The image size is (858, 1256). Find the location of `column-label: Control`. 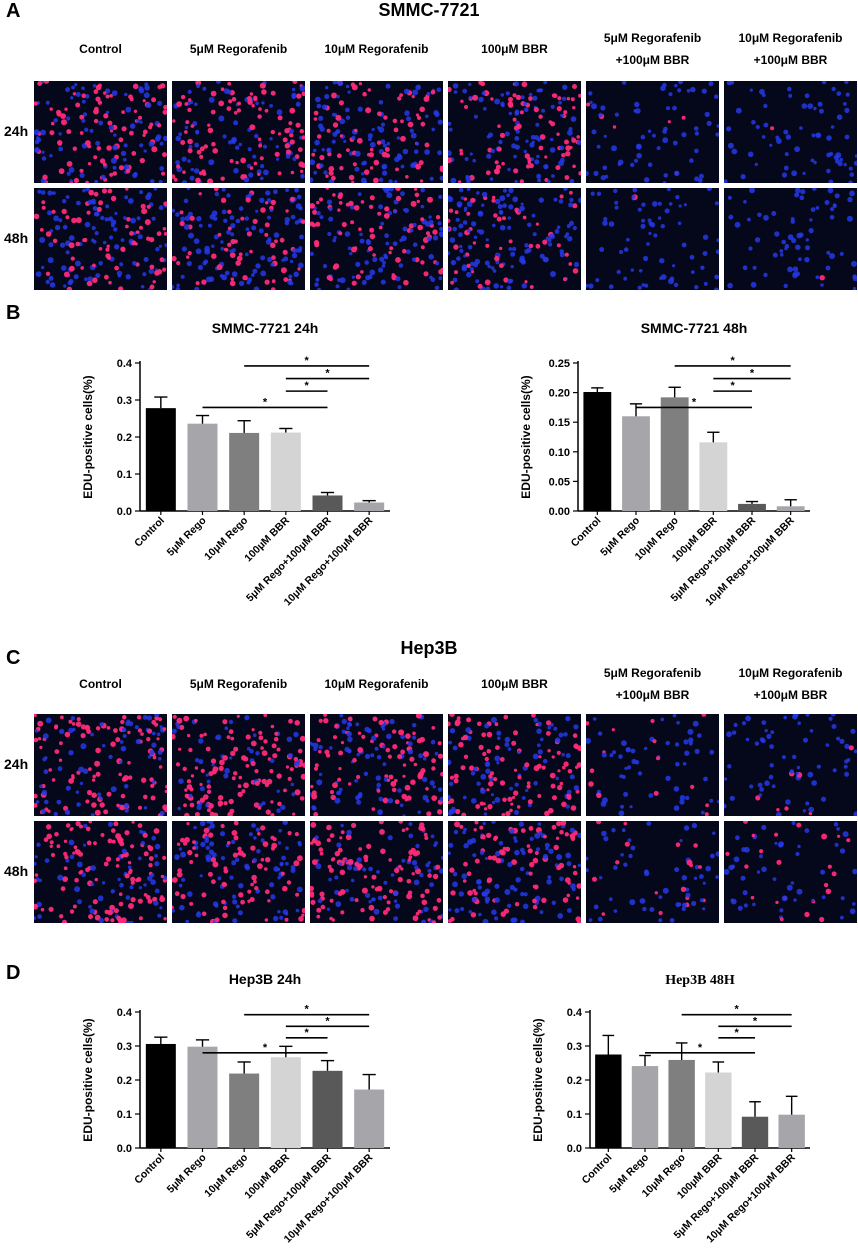

column-label: Control is located at coordinates (100, 49).